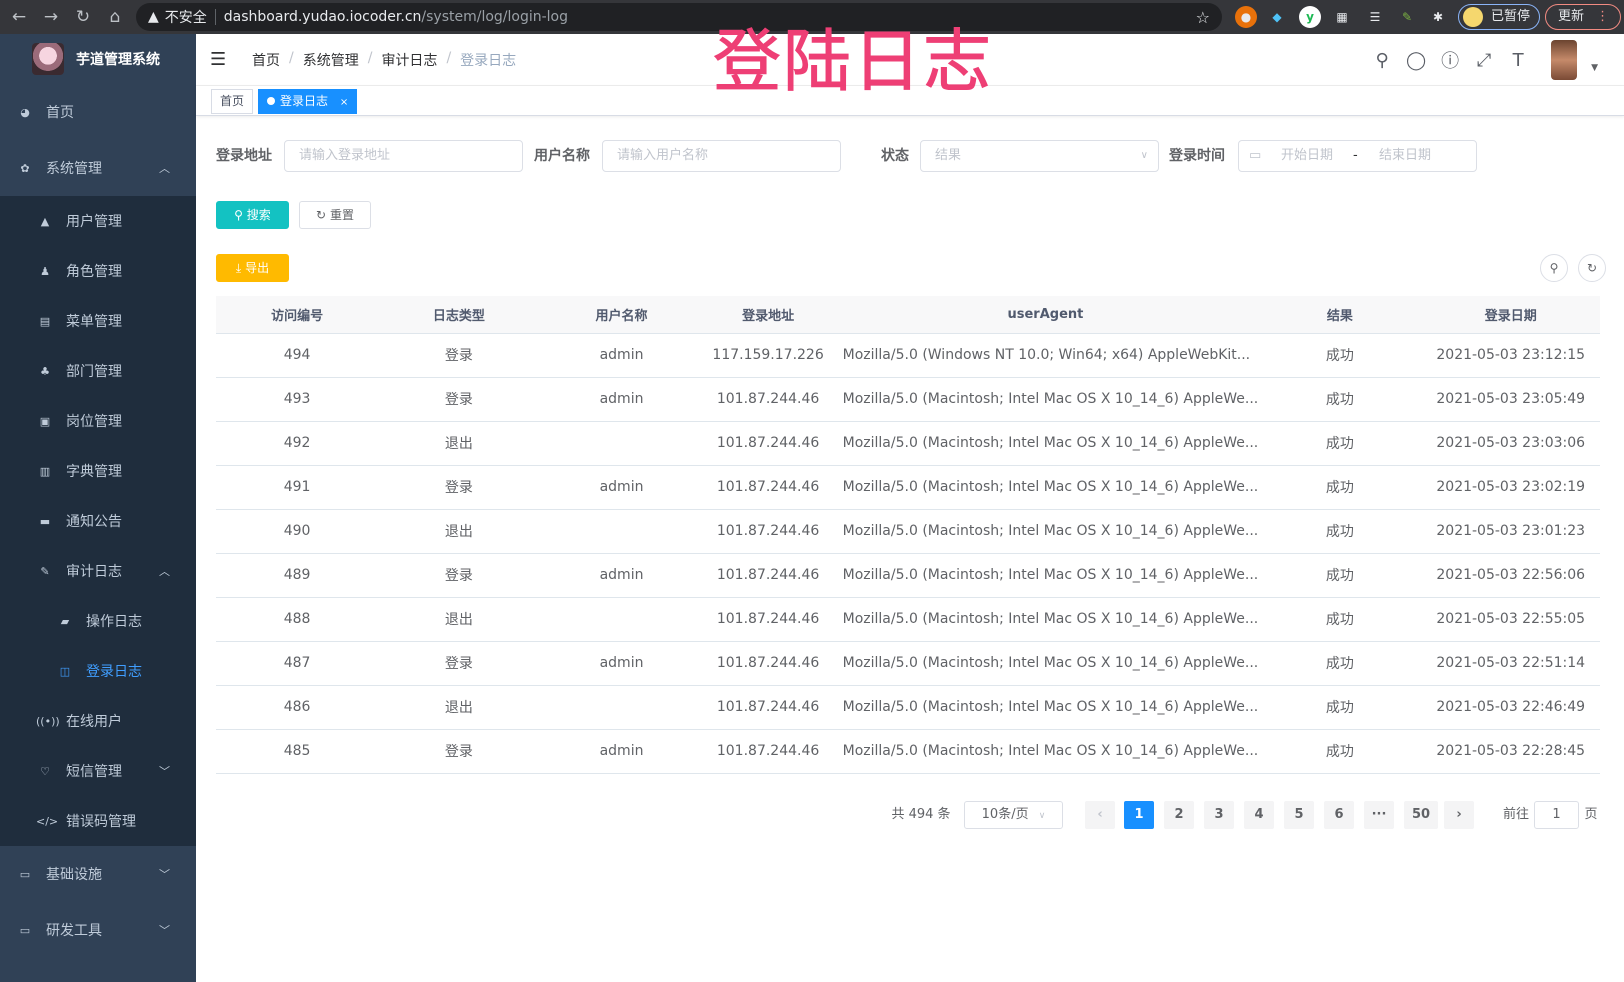  I want to click on end-date-input: 结束日期, so click(1405, 155).